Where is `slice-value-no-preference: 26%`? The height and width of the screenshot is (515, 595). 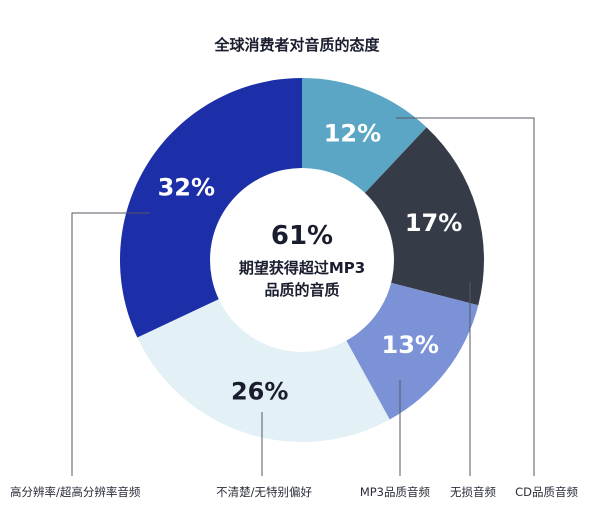 slice-value-no-preference: 26% is located at coordinates (259, 391).